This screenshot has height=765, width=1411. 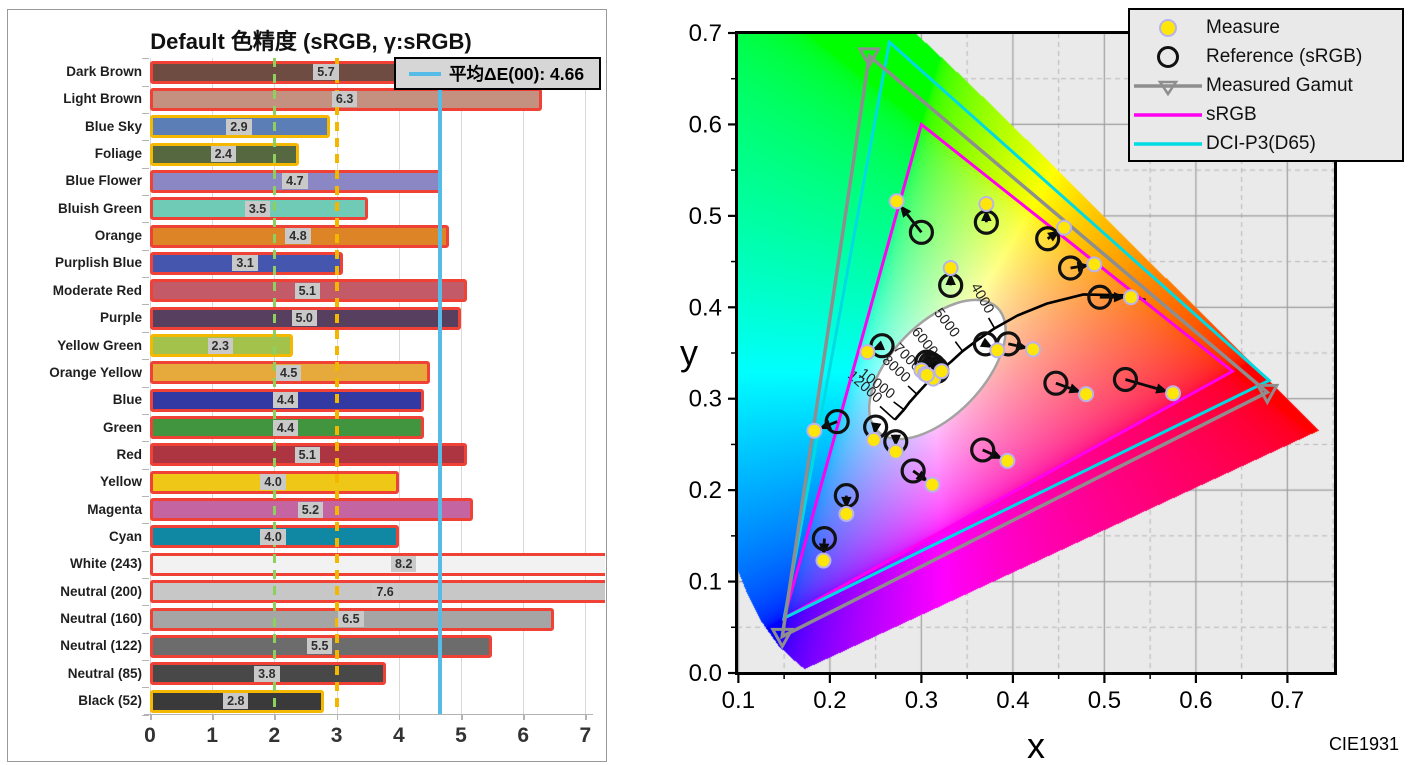 I want to click on bar-value-label: 4.7, so click(x=295, y=181).